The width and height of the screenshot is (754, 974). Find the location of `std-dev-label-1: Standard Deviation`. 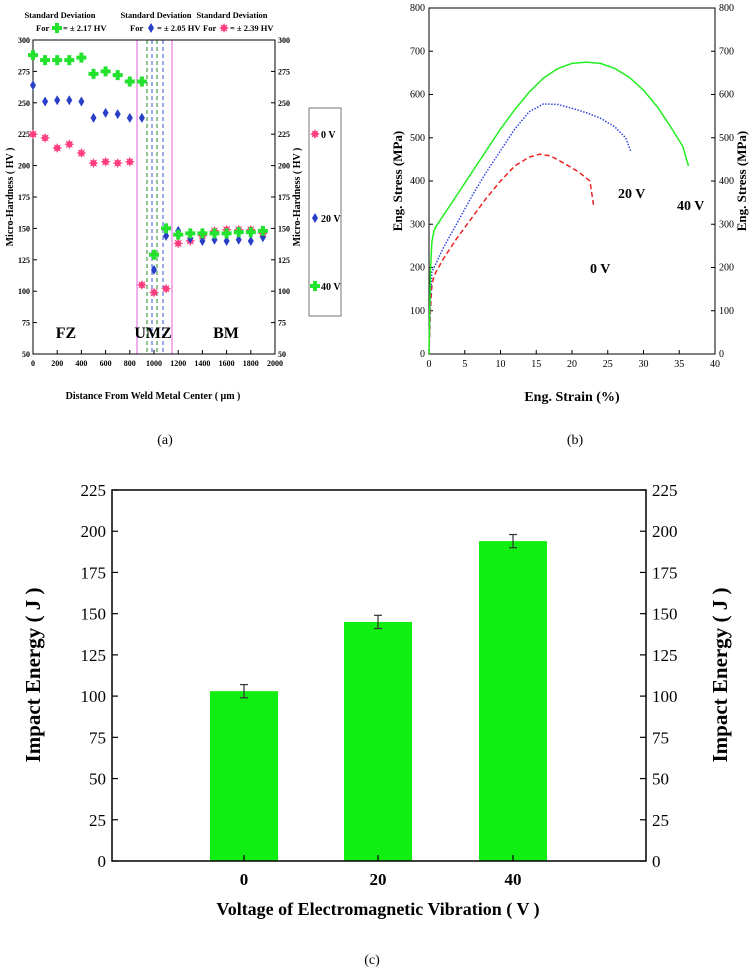

std-dev-label-1: Standard Deviation is located at coordinates (59, 15).